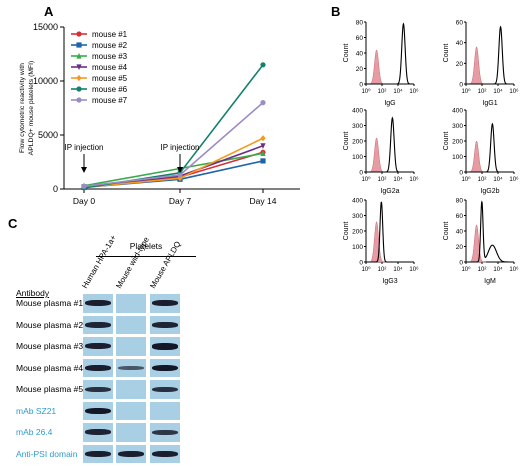  I want to click on panel-a-annotations: IP injection IP injection, so click(132, 158).